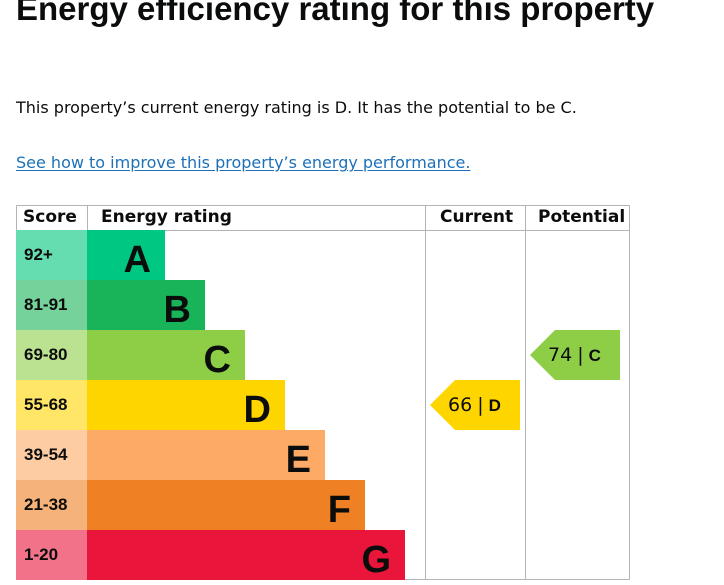 This screenshot has height=585, width=724. I want to click on band-row-c: 69-80 C, so click(220, 355).